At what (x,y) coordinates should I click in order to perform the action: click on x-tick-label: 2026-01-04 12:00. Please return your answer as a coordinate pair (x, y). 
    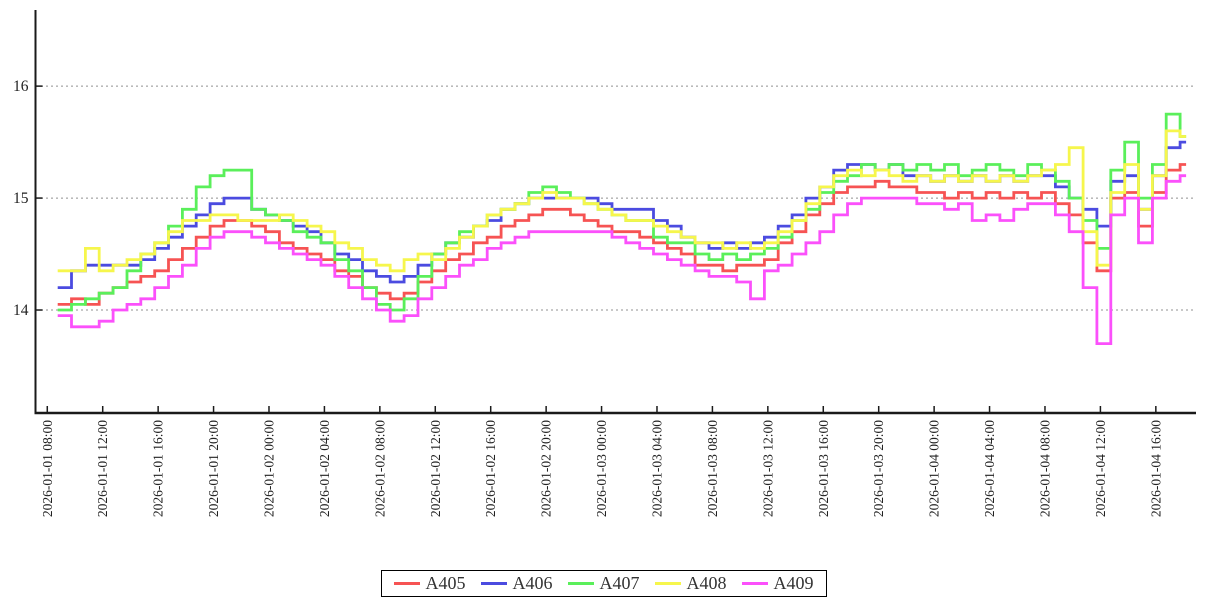
    Looking at the image, I should click on (1100, 468).